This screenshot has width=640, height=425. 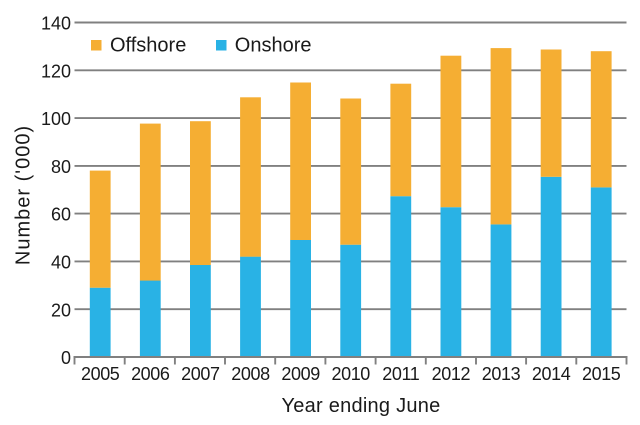 What do you see at coordinates (601, 374) in the screenshot?
I see `svg-text: 2015` at bounding box center [601, 374].